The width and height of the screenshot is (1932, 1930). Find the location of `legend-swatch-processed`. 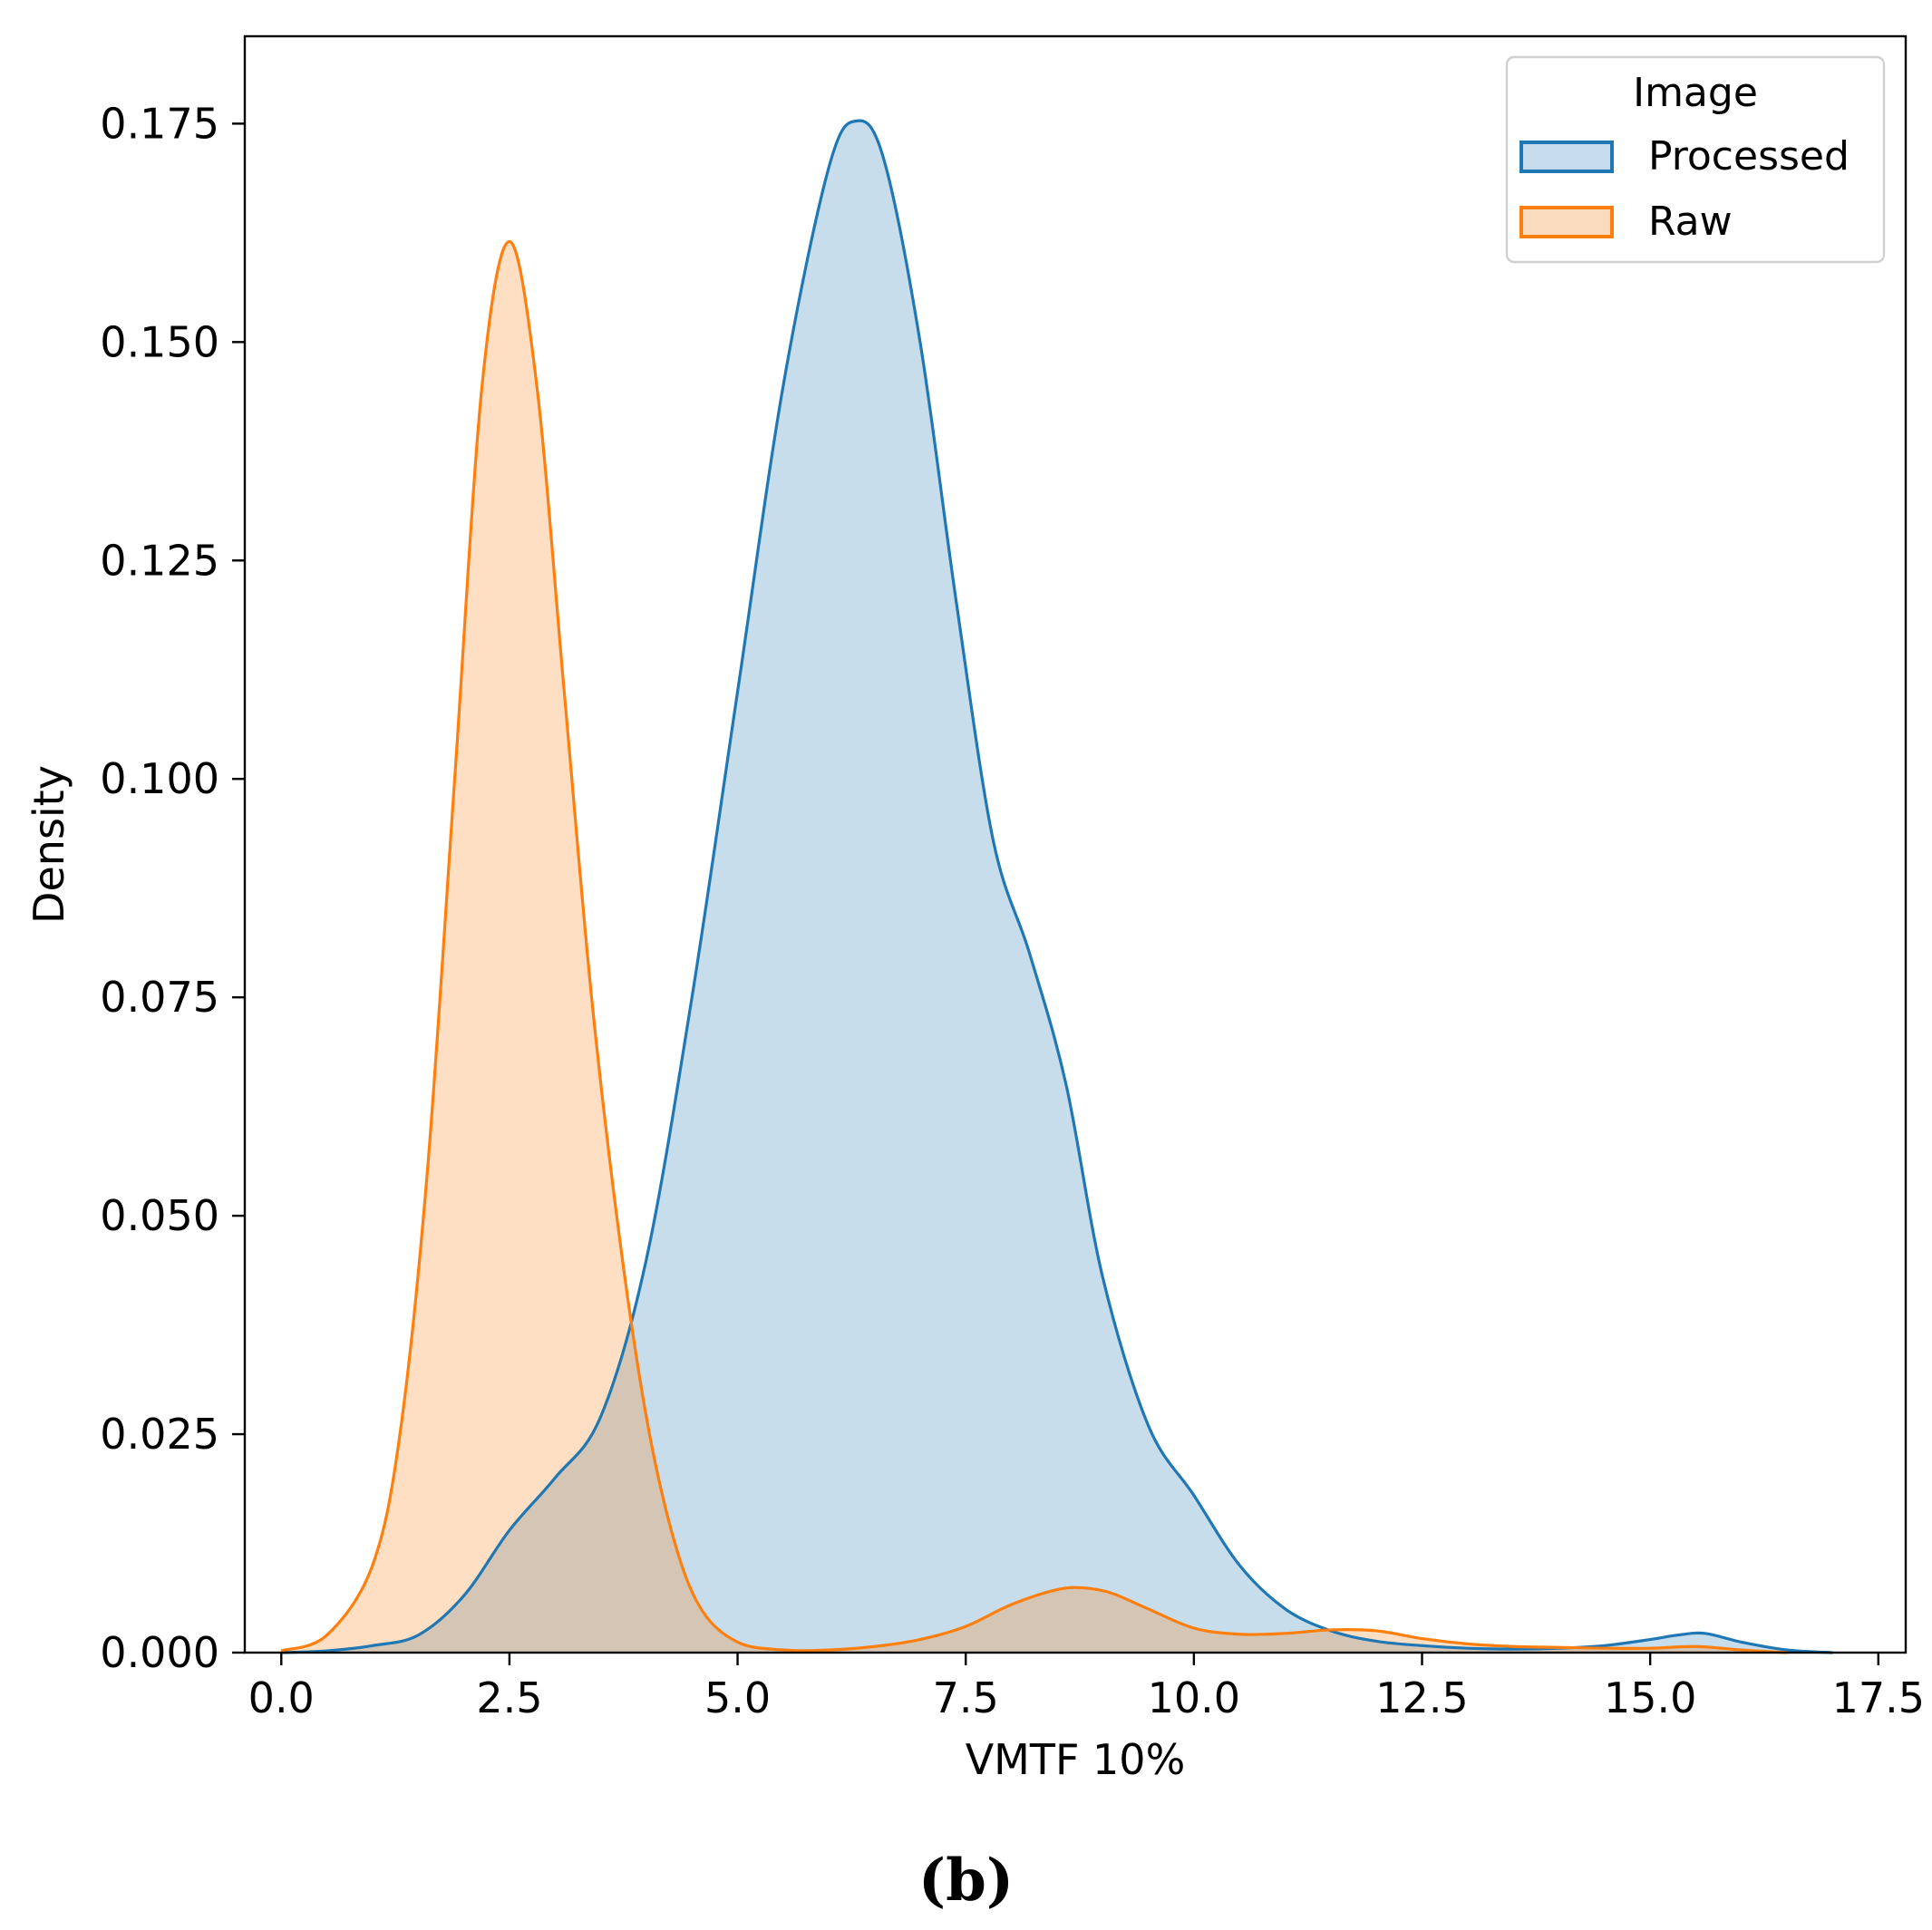

legend-swatch-processed is located at coordinates (1566, 157).